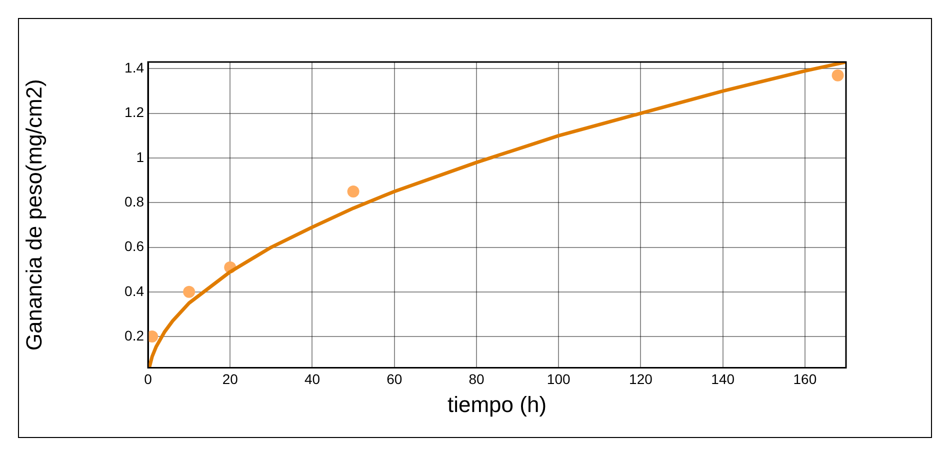 The width and height of the screenshot is (952, 457). I want to click on y-tick-label: 0.4, so click(134, 290).